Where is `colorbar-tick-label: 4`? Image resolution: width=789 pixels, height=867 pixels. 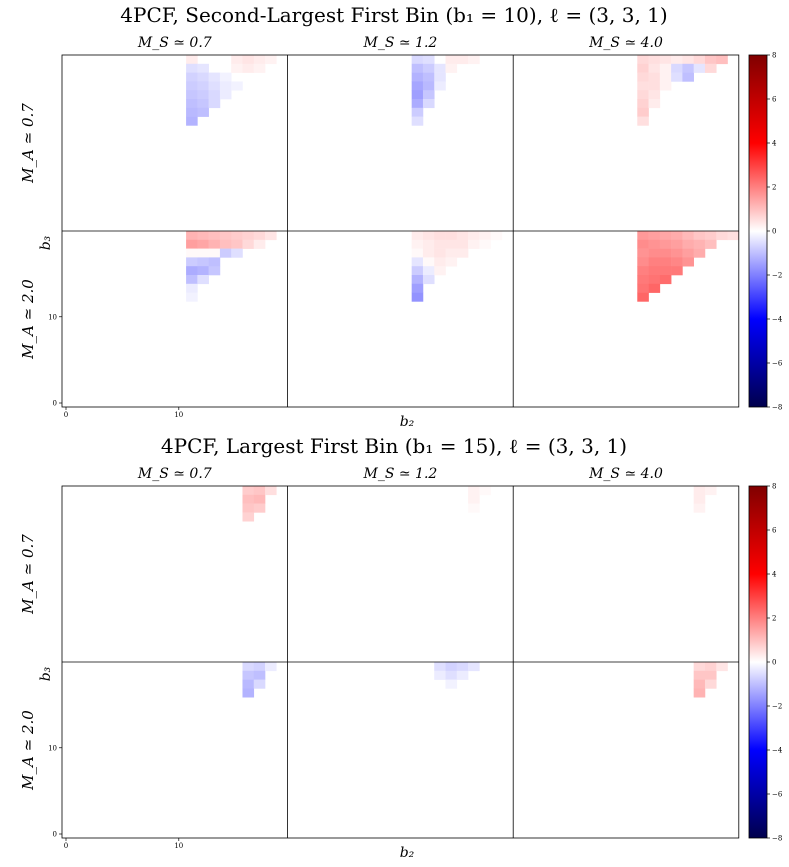
colorbar-tick-label: 4 is located at coordinates (774, 144).